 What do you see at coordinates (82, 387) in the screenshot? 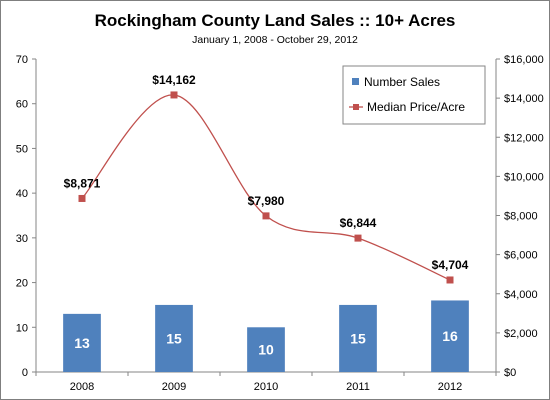
I see `x-tick-label: 2008` at bounding box center [82, 387].